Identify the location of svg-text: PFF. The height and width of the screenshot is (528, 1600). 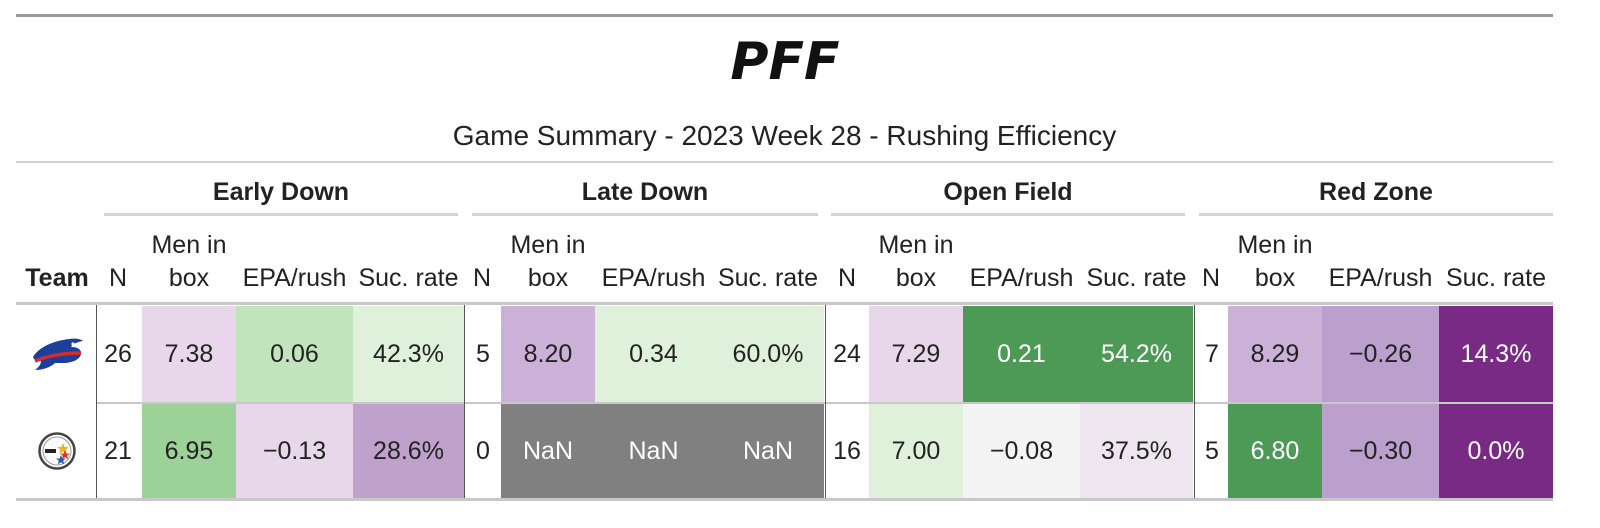
(784, 61).